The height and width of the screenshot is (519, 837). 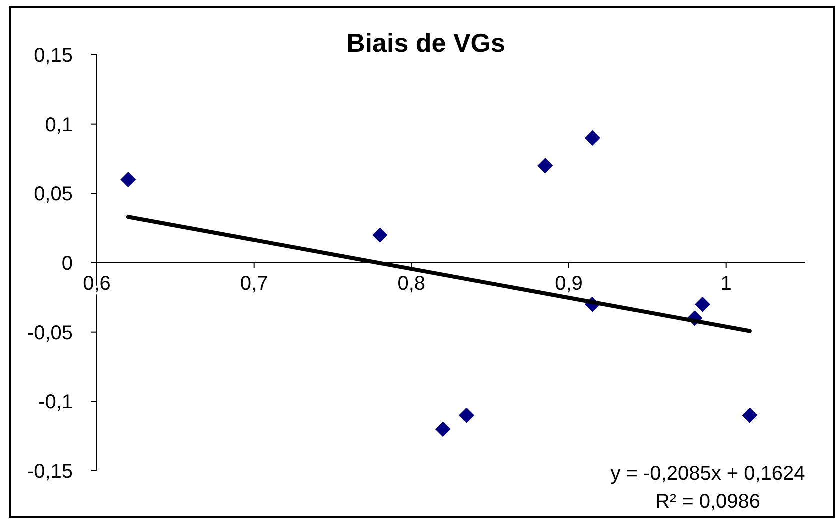 What do you see at coordinates (726, 284) in the screenshot?
I see `x-tick-label: 1` at bounding box center [726, 284].